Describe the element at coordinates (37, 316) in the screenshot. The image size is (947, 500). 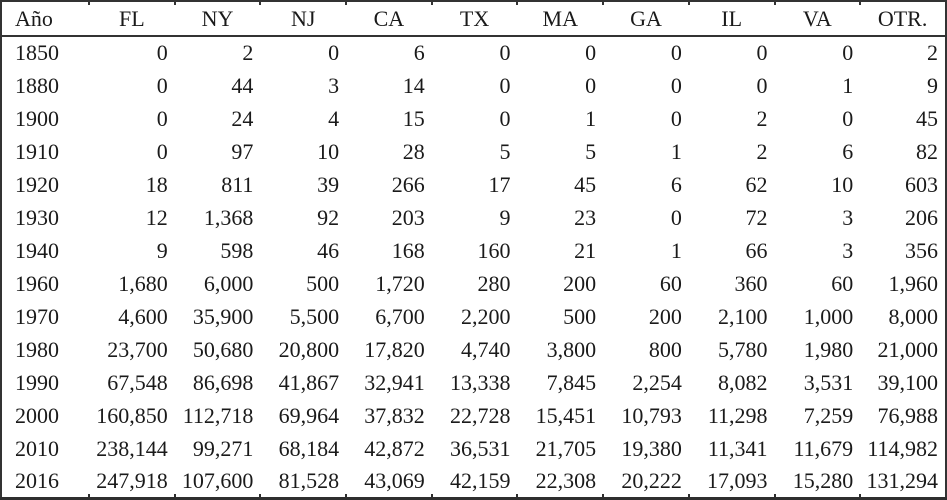
I see `year-cell: 1970` at that location.